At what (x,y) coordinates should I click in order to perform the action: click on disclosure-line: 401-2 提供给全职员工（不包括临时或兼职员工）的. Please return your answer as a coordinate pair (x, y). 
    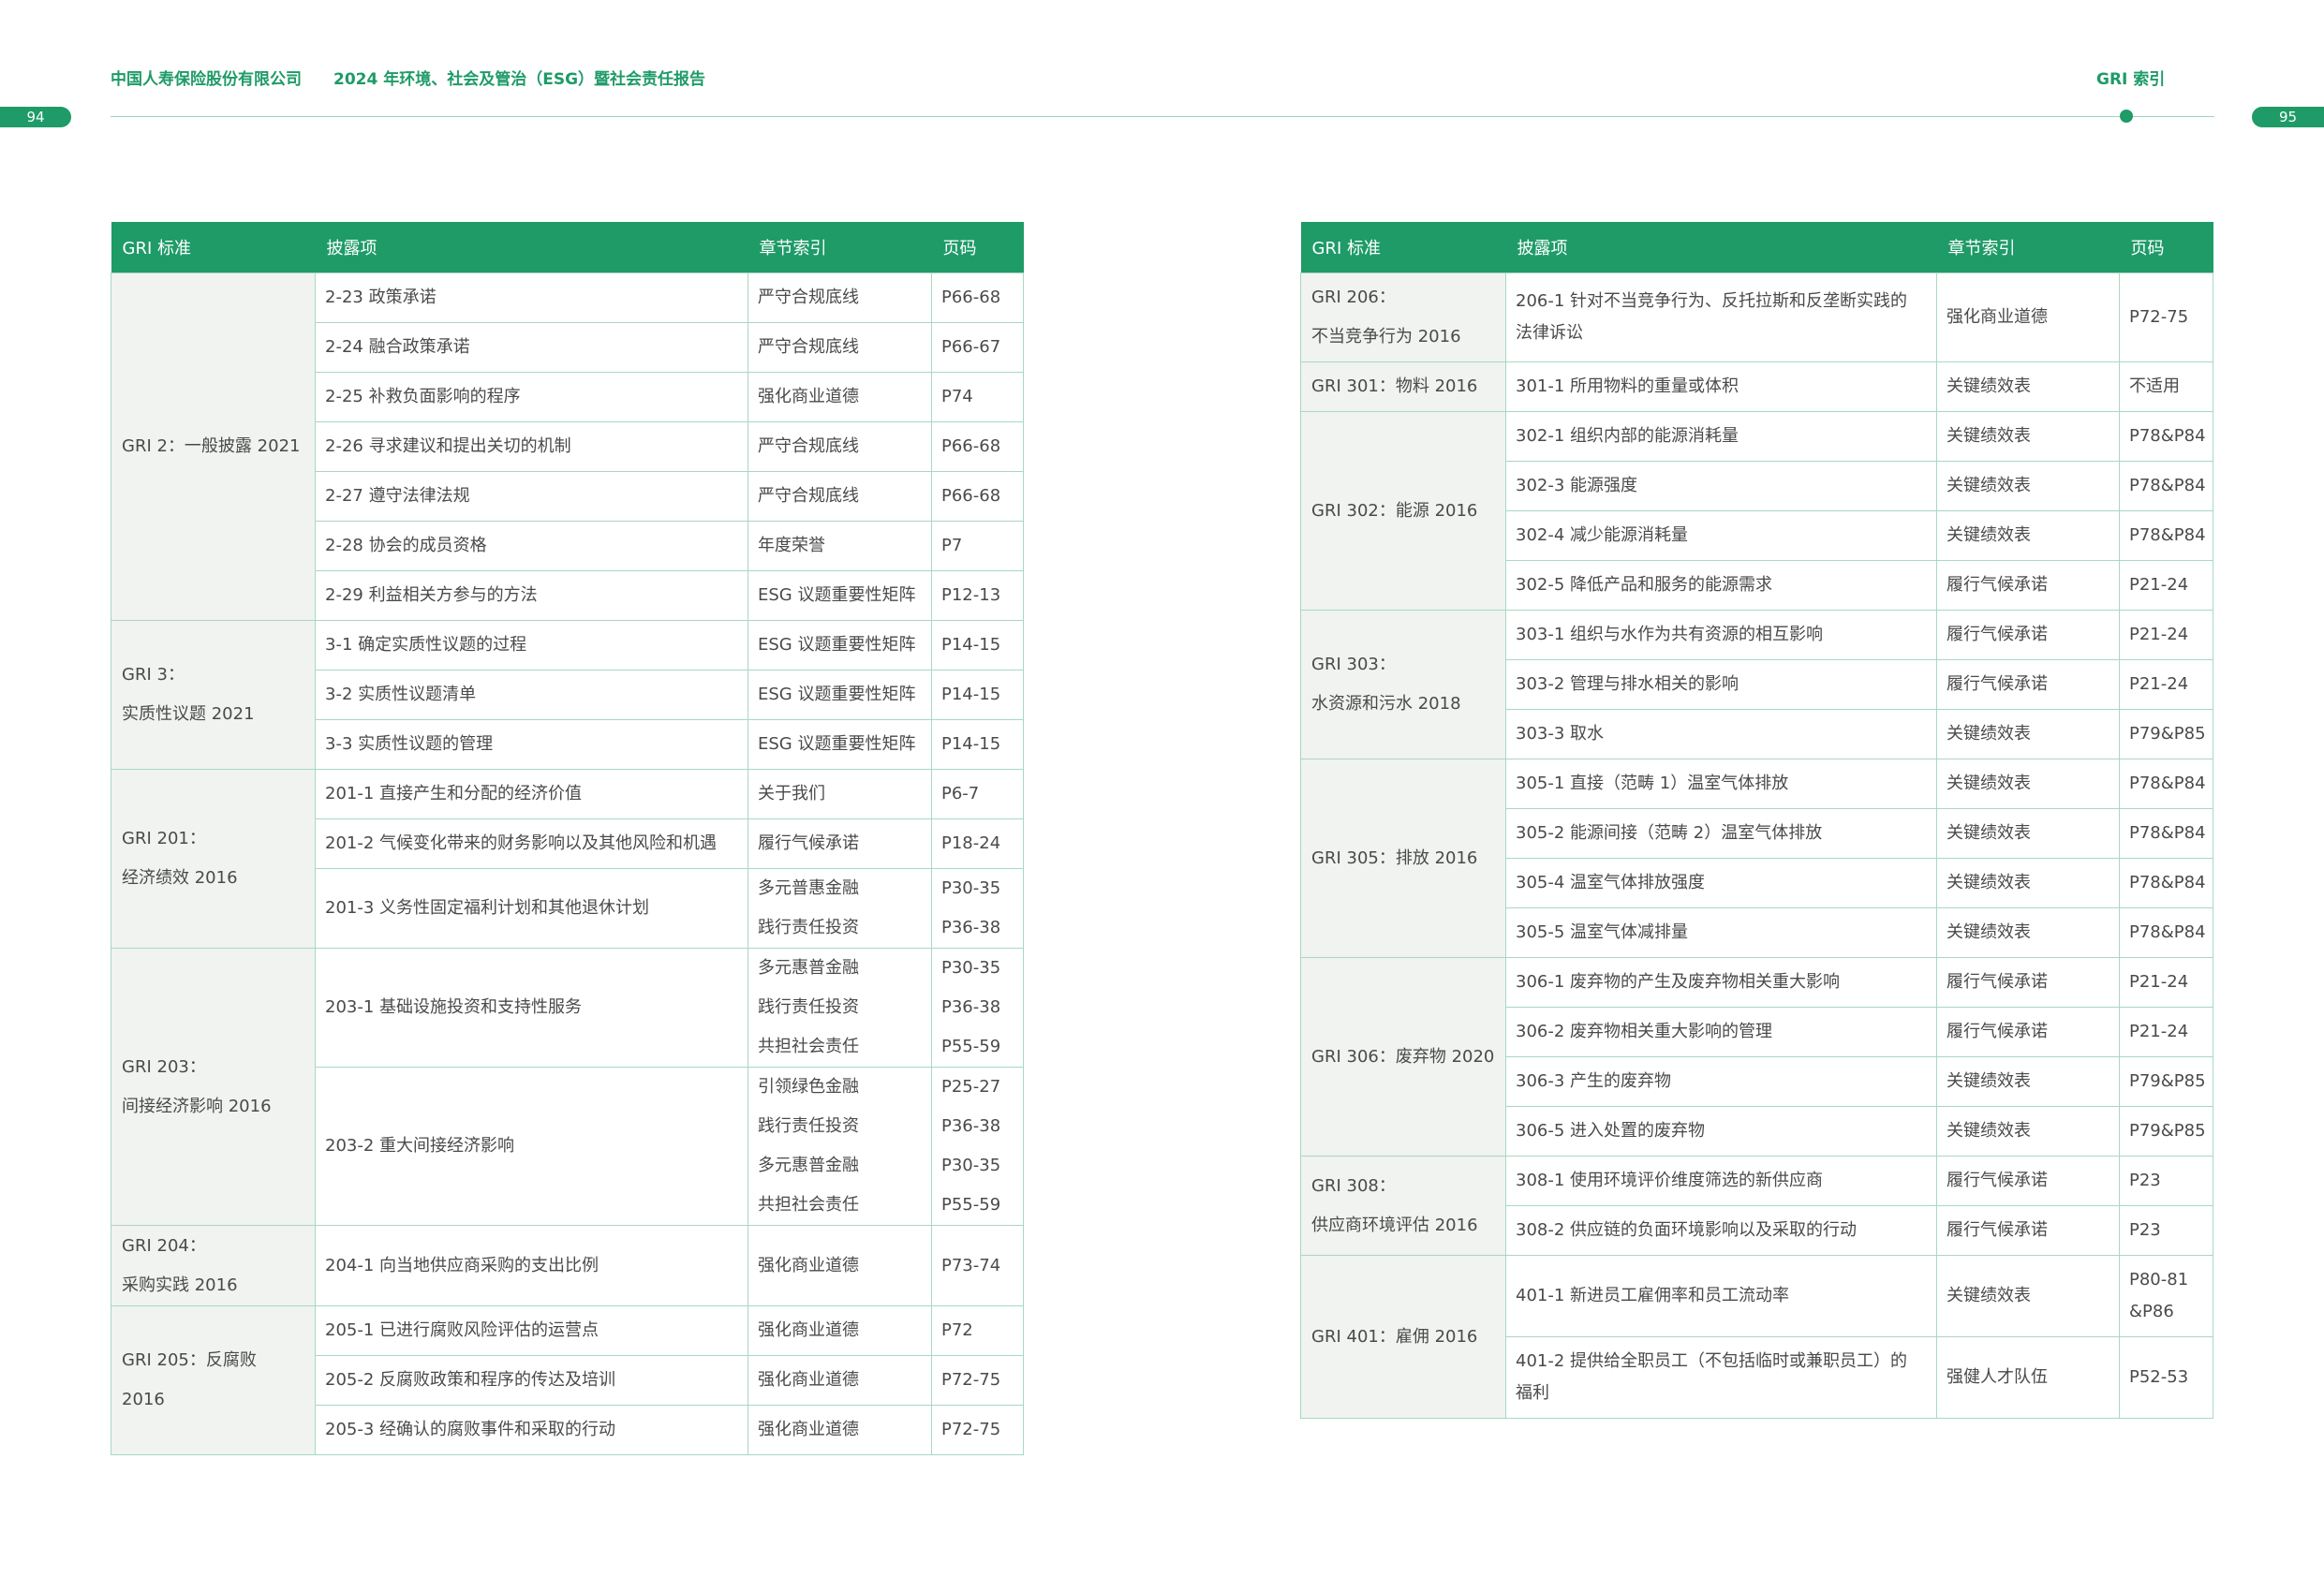
    Looking at the image, I should click on (1712, 1361).